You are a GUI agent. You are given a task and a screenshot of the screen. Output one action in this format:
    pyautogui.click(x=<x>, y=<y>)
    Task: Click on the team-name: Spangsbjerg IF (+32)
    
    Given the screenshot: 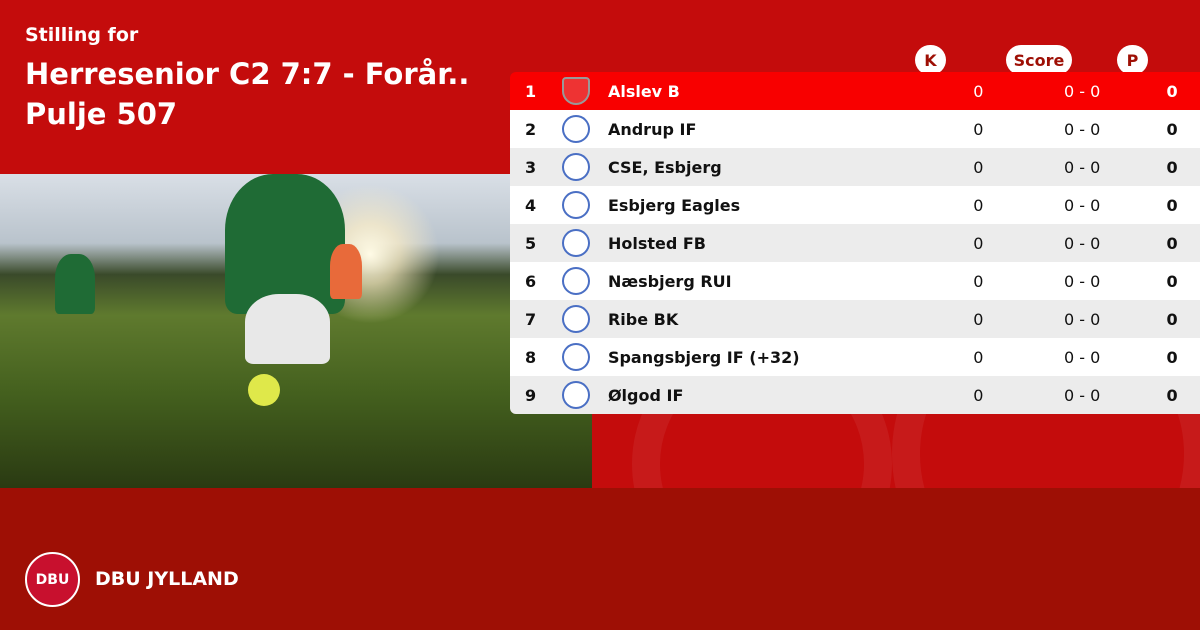 What is the action you would take?
    pyautogui.click(x=703, y=357)
    